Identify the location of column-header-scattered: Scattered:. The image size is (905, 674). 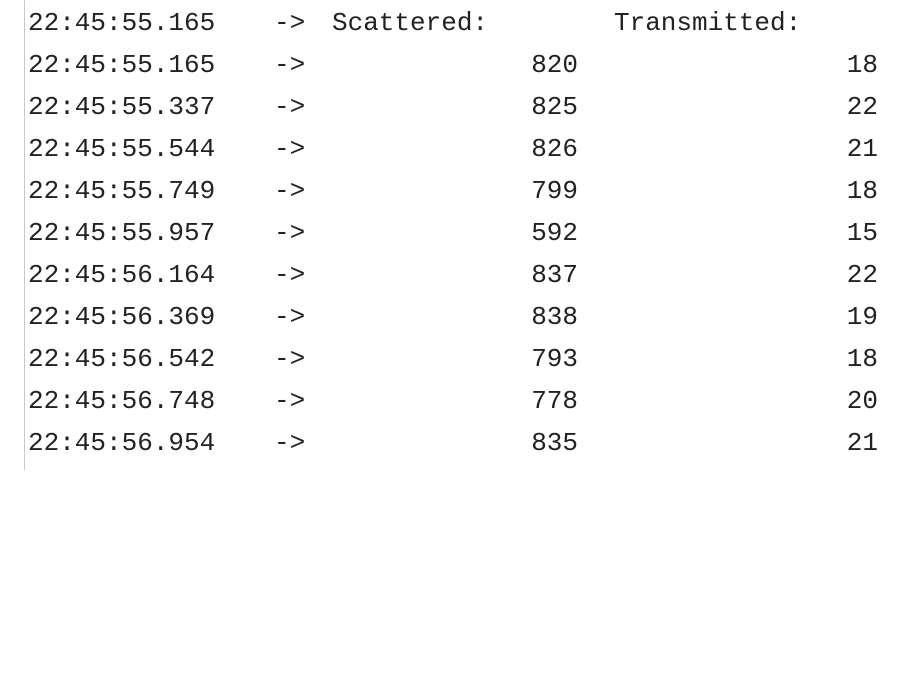
(410, 23).